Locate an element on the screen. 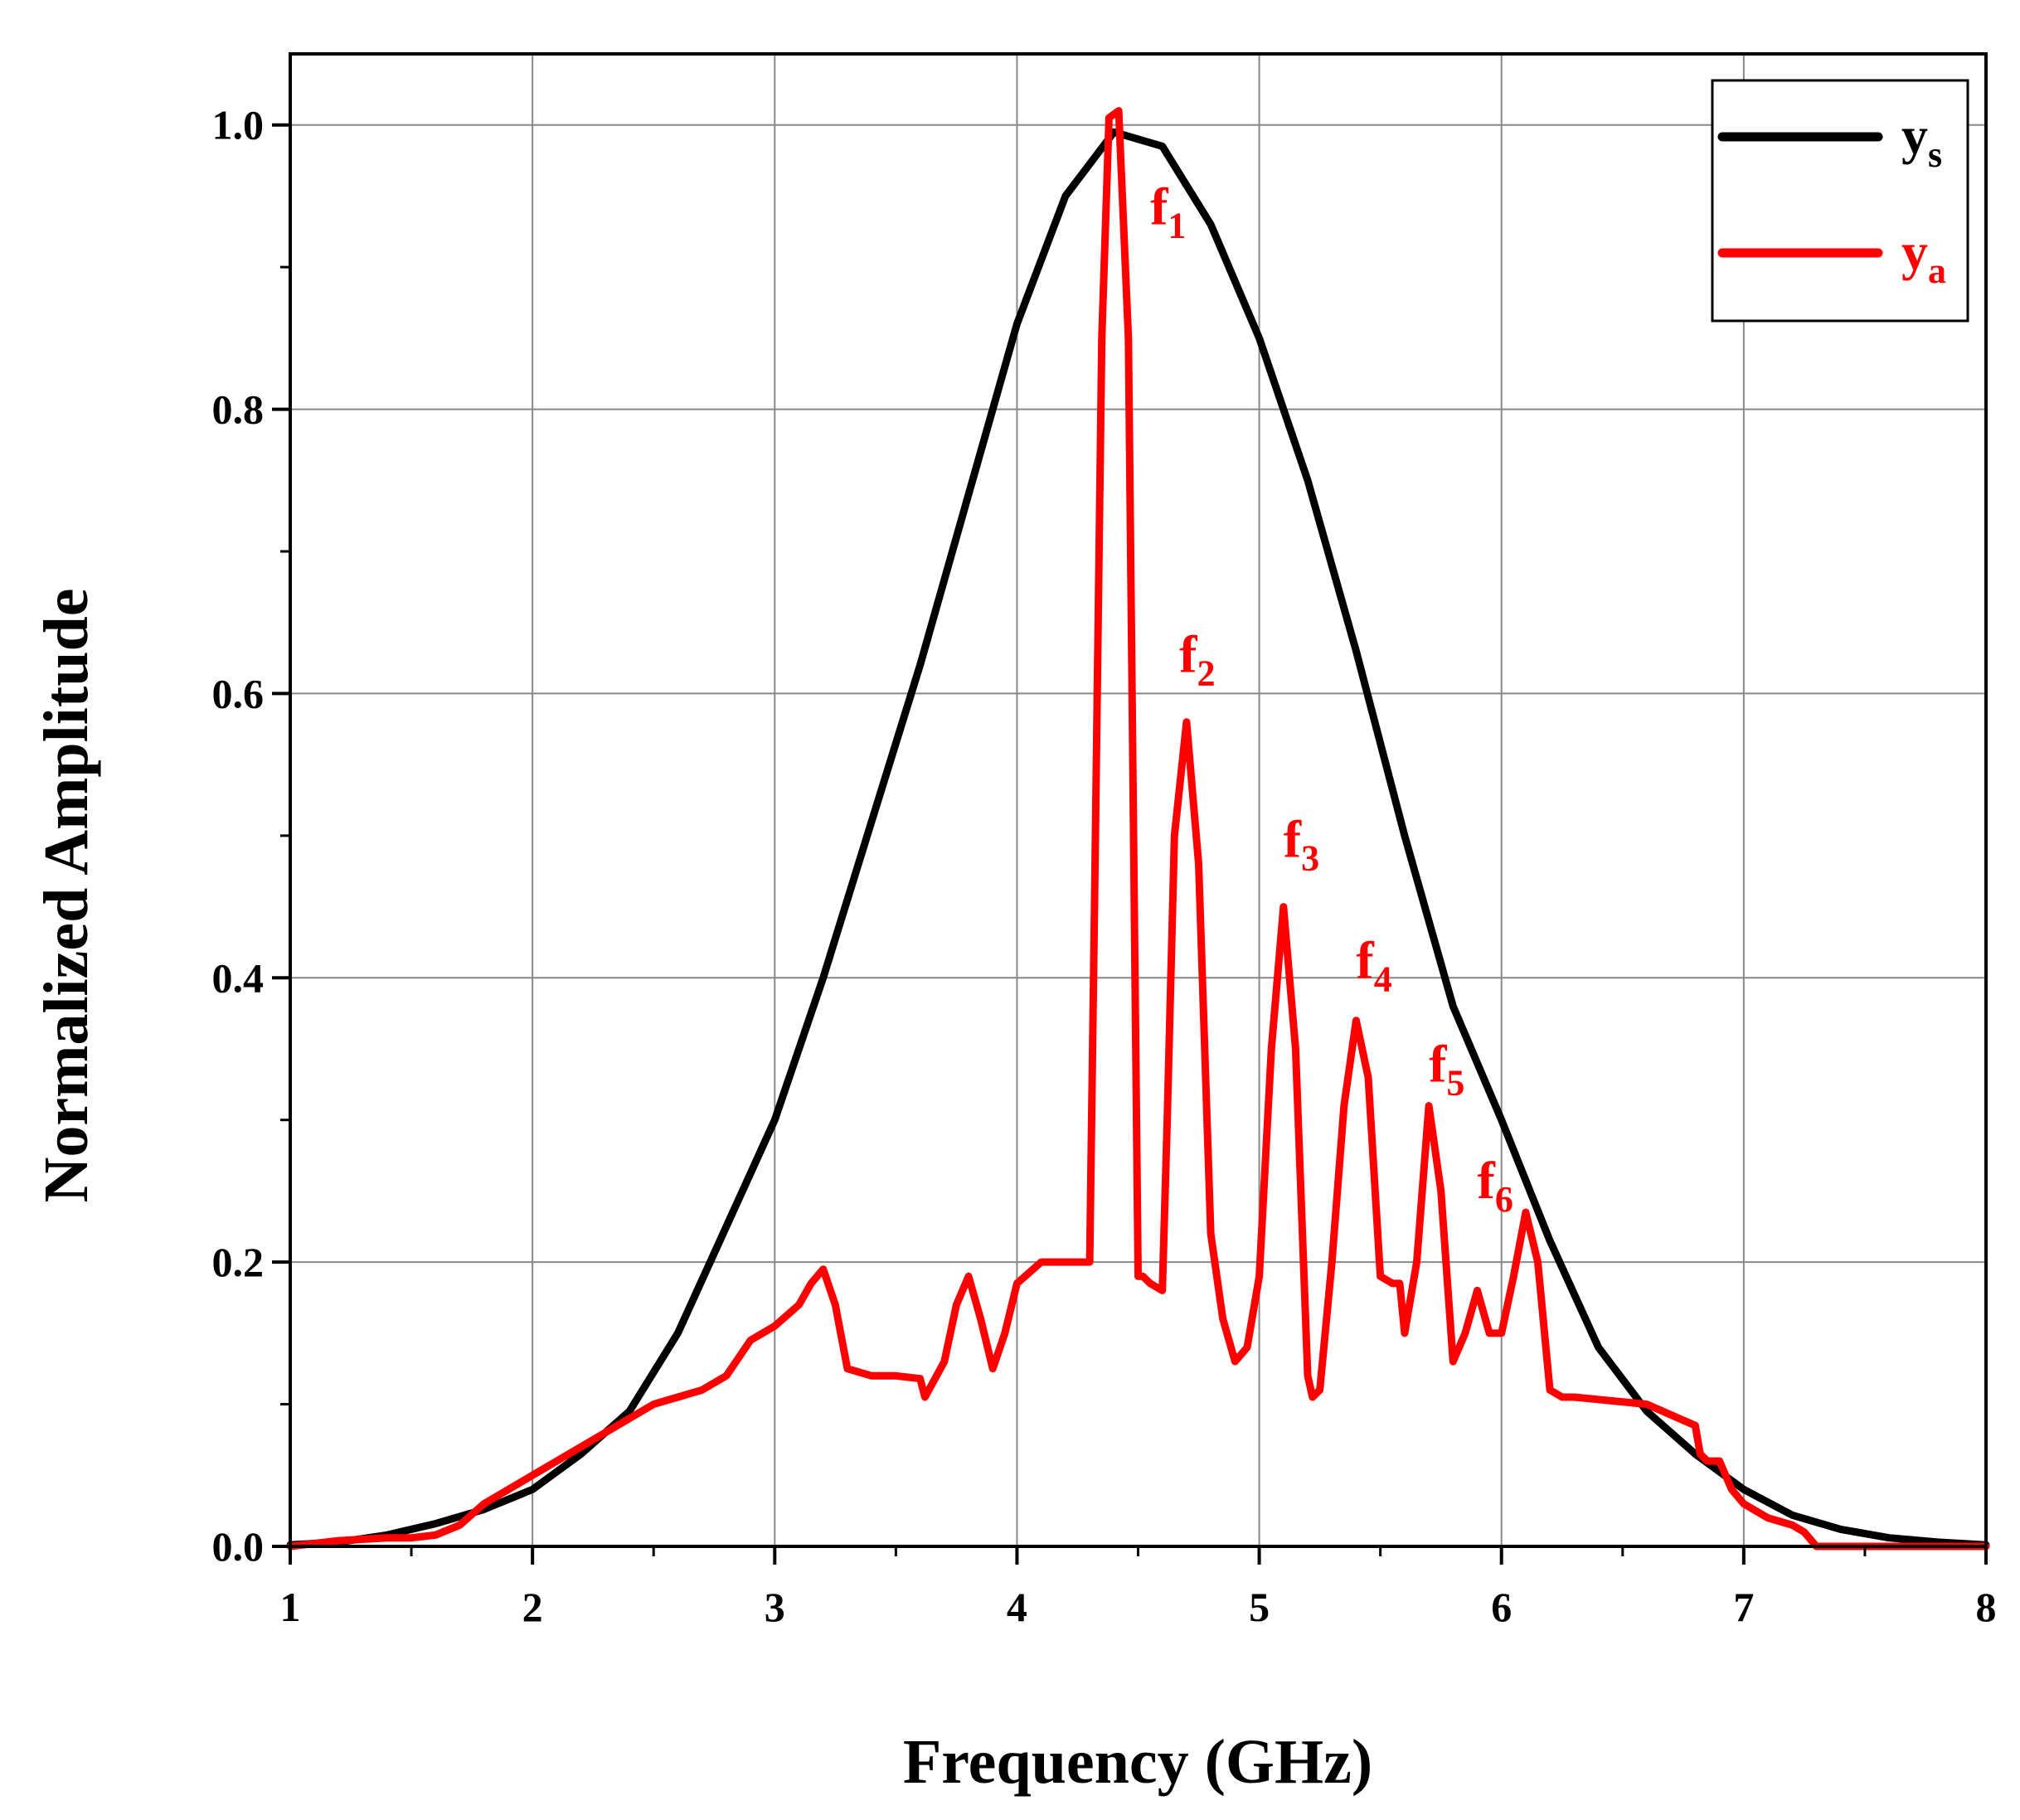 This screenshot has width=2020, height=1820. x-tick-label: 1 is located at coordinates (290, 1607).